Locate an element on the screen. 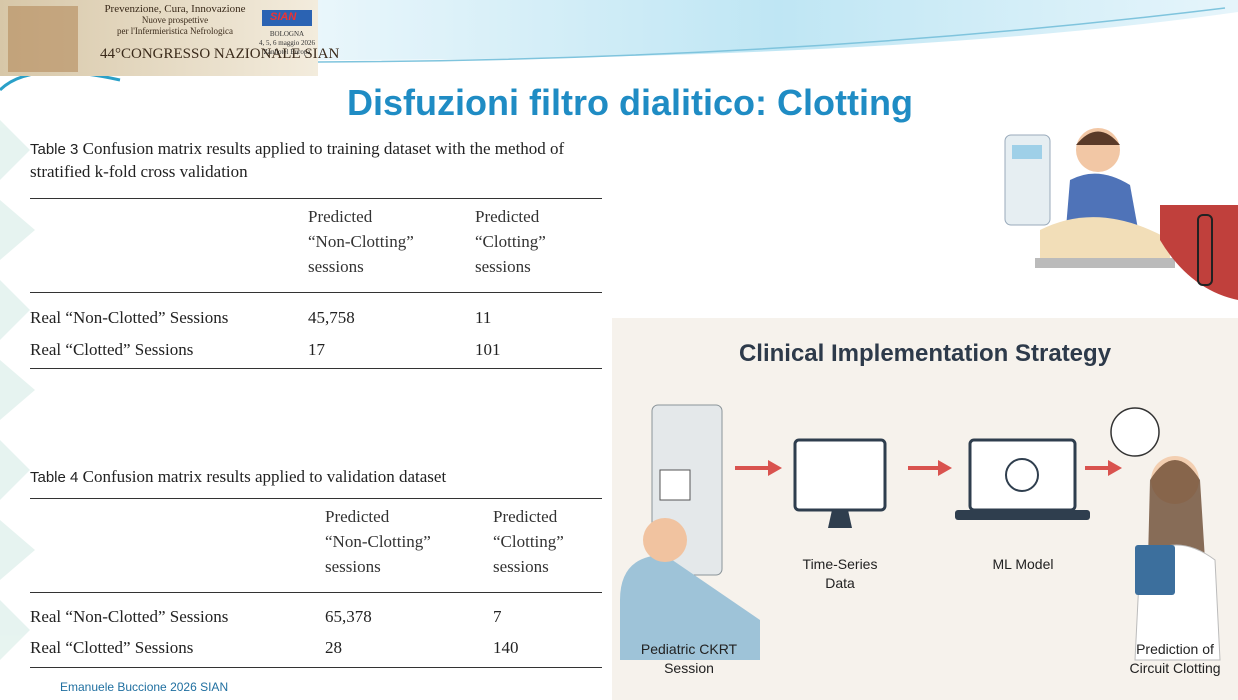 The width and height of the screenshot is (1238, 700). step-label: Time-Series Data is located at coordinates (840, 574).